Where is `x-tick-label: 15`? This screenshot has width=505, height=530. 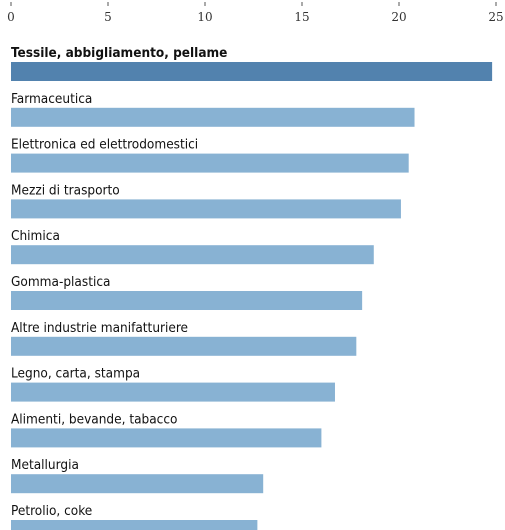 x-tick-label: 15 is located at coordinates (301, 17).